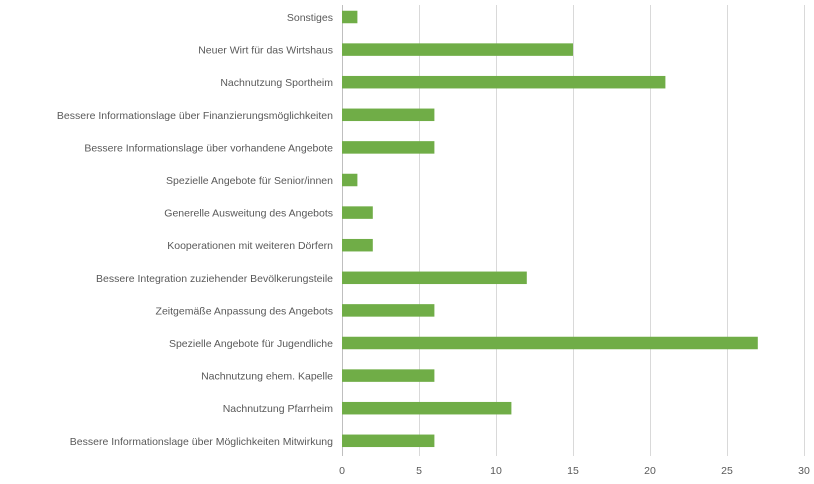 Image resolution: width=814 pixels, height=484 pixels. Describe the element at coordinates (276, 83) in the screenshot. I see `category-label: Nachnutzung Sportheim` at that location.